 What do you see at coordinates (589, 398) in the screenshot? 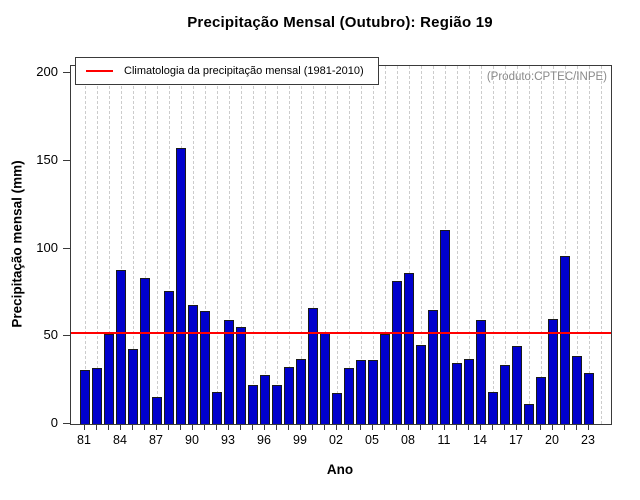
I see `bar-2023` at bounding box center [589, 398].